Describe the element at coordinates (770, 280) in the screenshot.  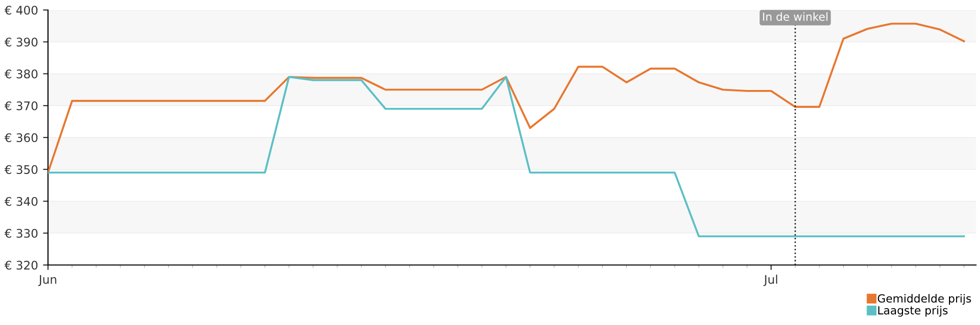
I see `x-tick-label: Jul` at that location.